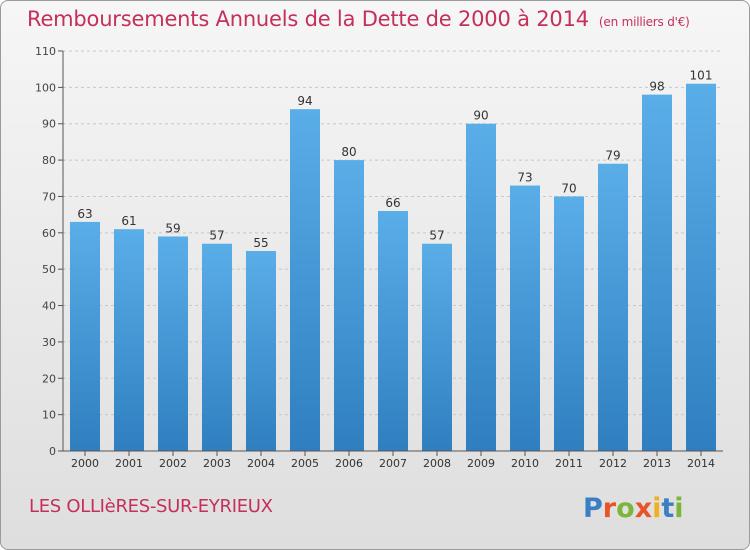 The height and width of the screenshot is (550, 750). I want to click on x-tick-label: 2007, so click(393, 463).